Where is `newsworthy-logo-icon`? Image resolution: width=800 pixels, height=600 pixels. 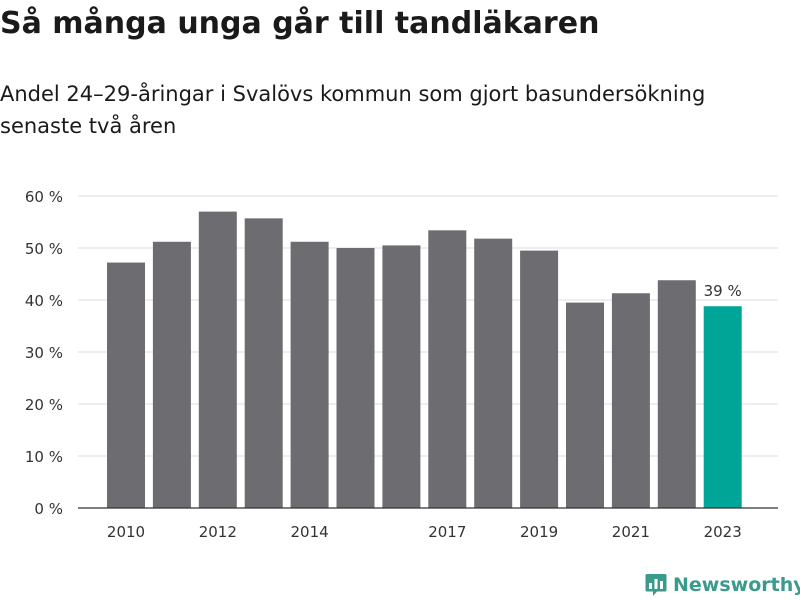 newsworthy-logo-icon is located at coordinates (656, 585).